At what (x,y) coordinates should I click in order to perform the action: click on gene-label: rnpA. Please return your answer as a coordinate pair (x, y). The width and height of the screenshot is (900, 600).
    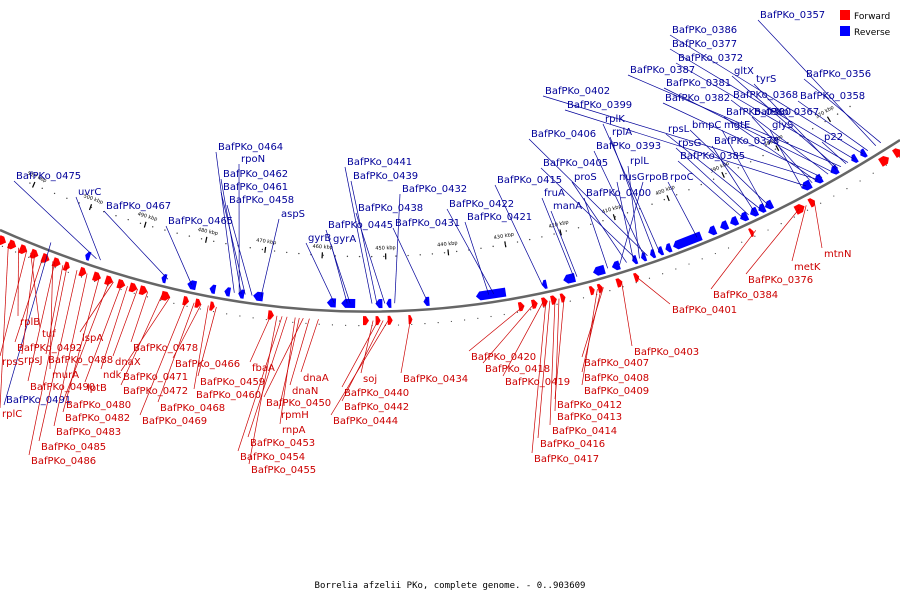
    Looking at the image, I should click on (294, 430).